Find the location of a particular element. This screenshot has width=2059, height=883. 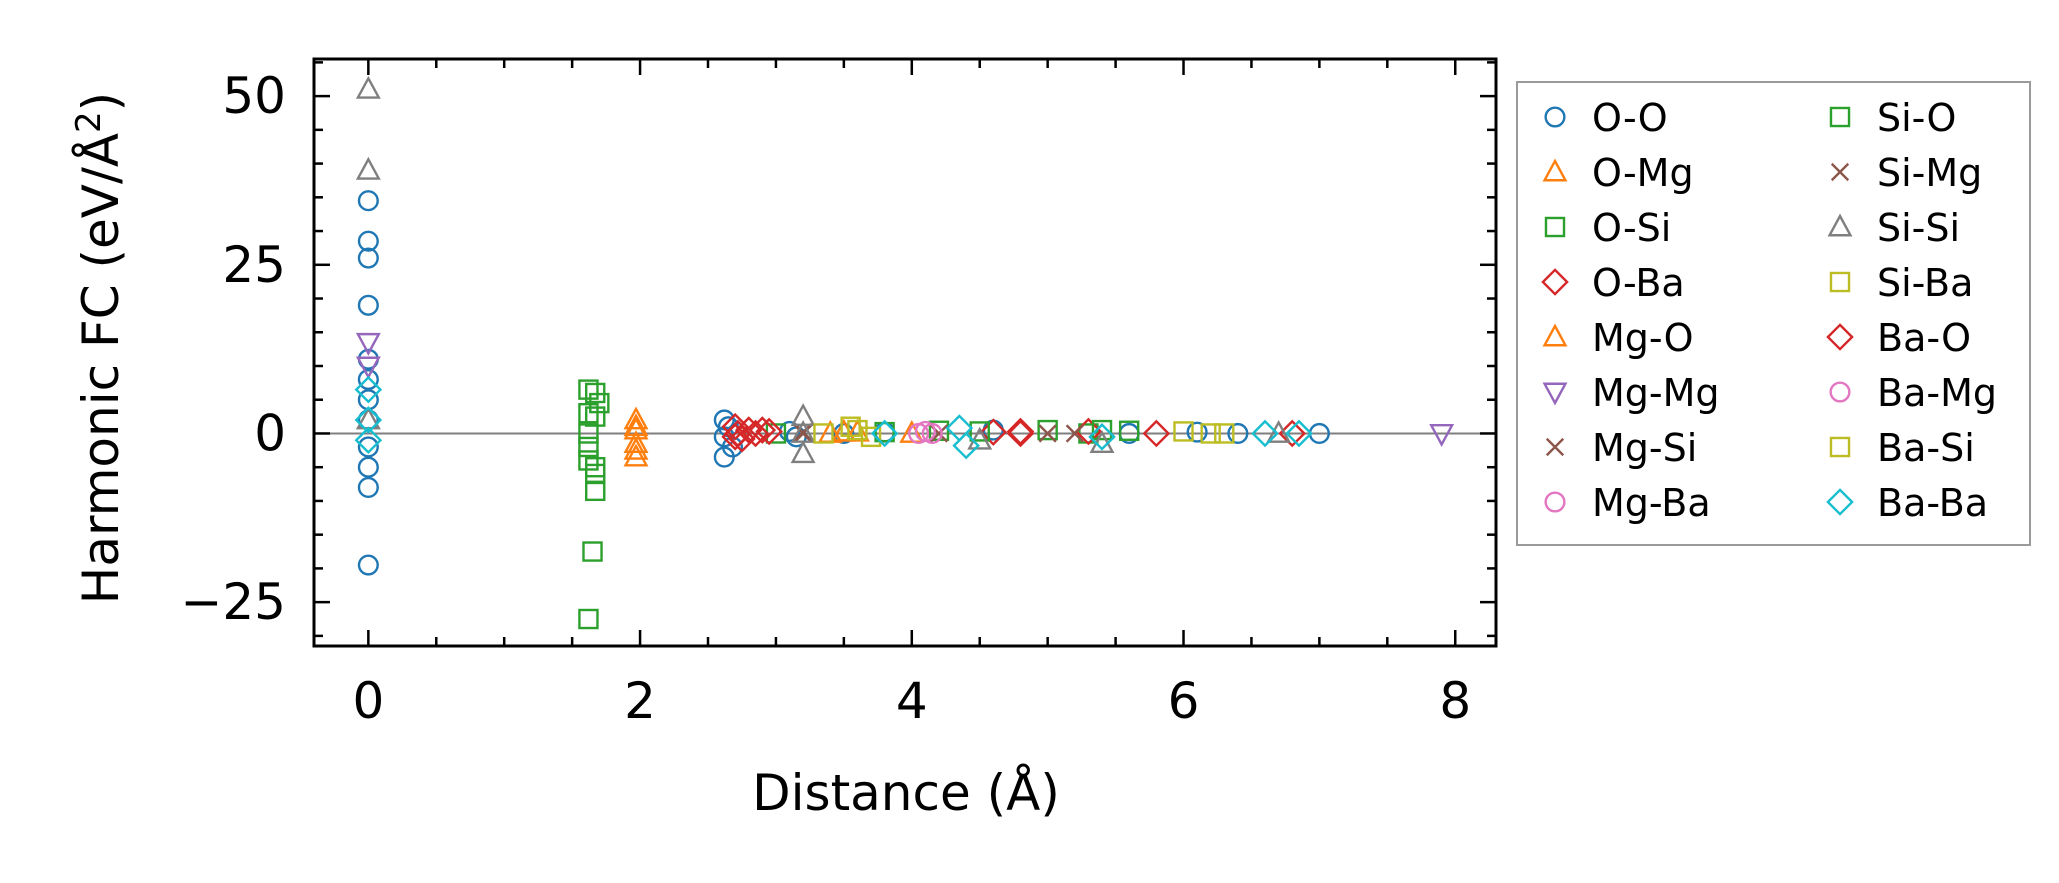

legend-item: Si-O is located at coordinates (1892, 118).